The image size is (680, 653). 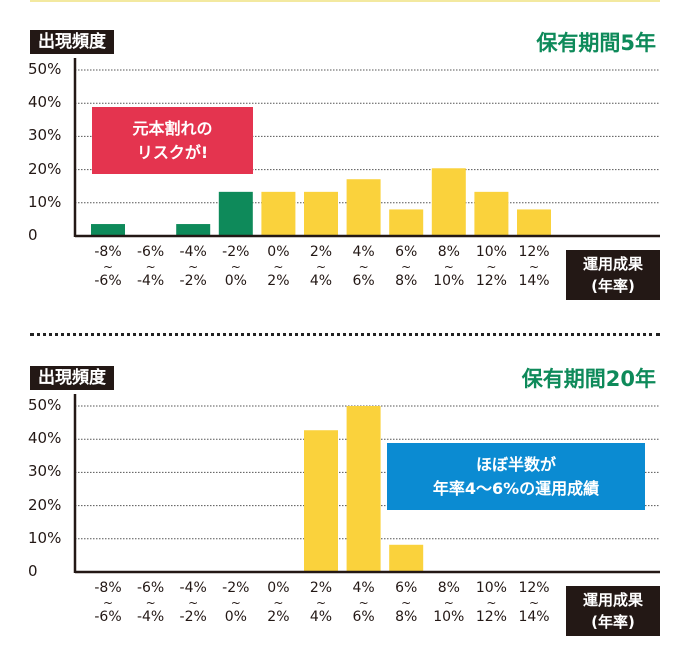 I want to click on y-tick-label: 40%, so click(x=45, y=102).